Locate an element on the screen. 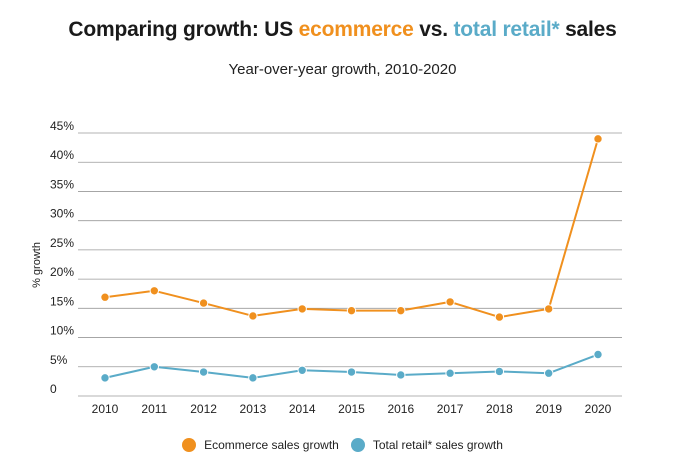  x-tick-label: 2010 is located at coordinates (105, 409).